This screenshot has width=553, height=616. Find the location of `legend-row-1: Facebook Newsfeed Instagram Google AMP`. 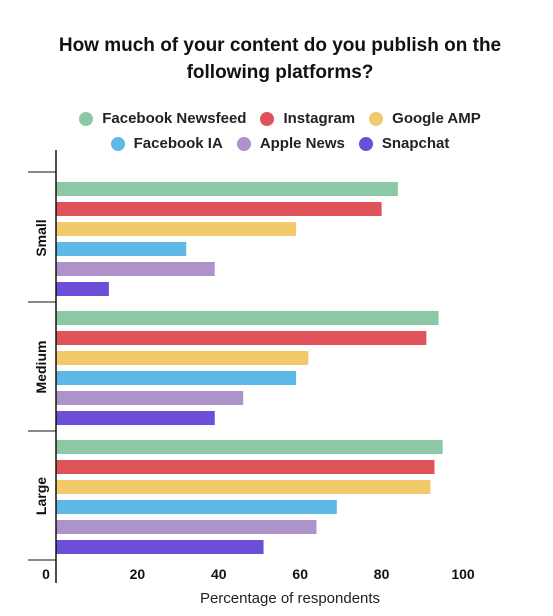

legend-row-1: Facebook Newsfeed Instagram Google AMP is located at coordinates (280, 118).